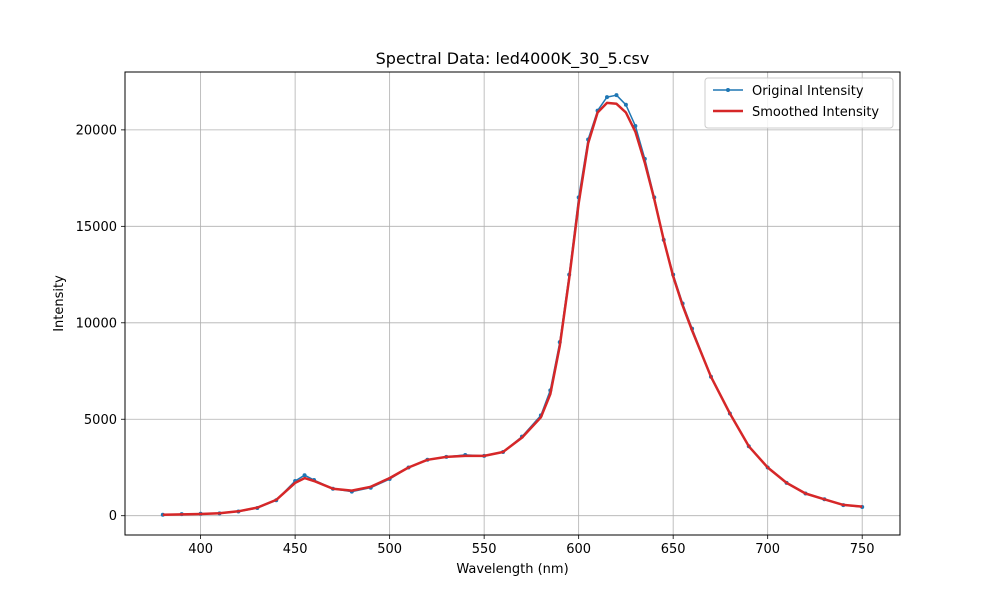 The image size is (1000, 600). What do you see at coordinates (513, 59) in the screenshot?
I see `chart-title: Spectral Data: led4000K_30_5.csv` at bounding box center [513, 59].